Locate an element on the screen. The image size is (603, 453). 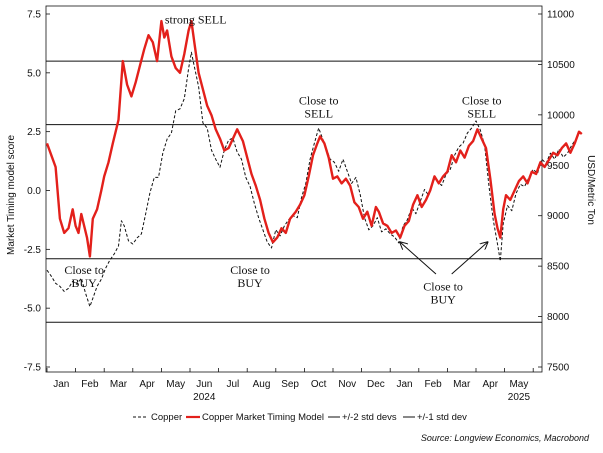
right-tick-label: 9000 is located at coordinates (558, 216).